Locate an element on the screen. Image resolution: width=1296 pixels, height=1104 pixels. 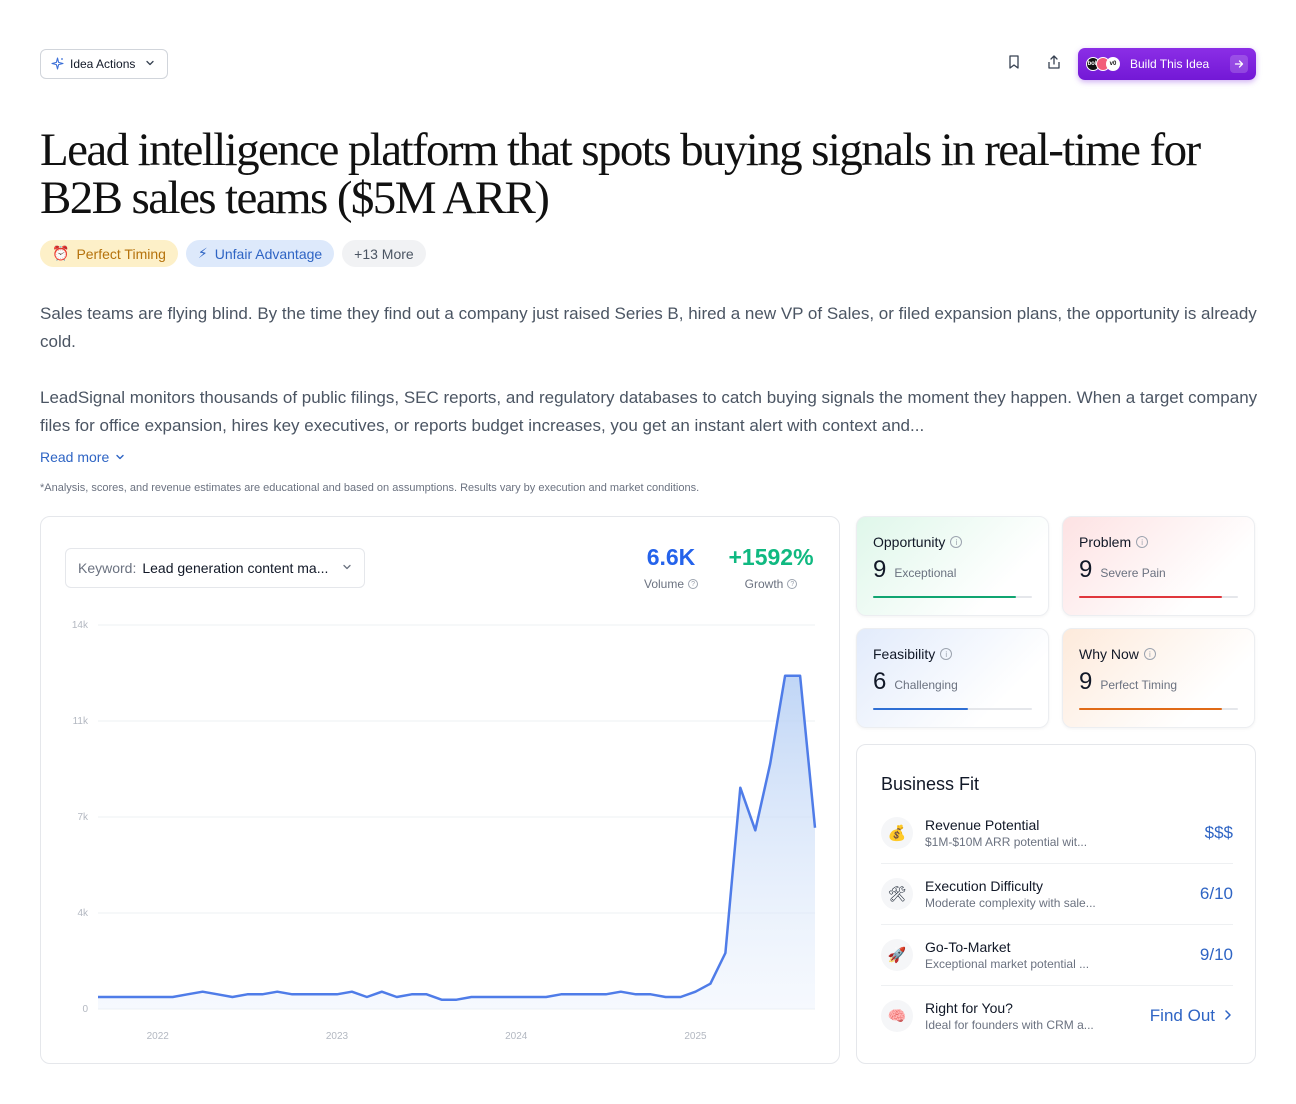
idea-actions-dropdown: Idea Actions is located at coordinates (104, 64).